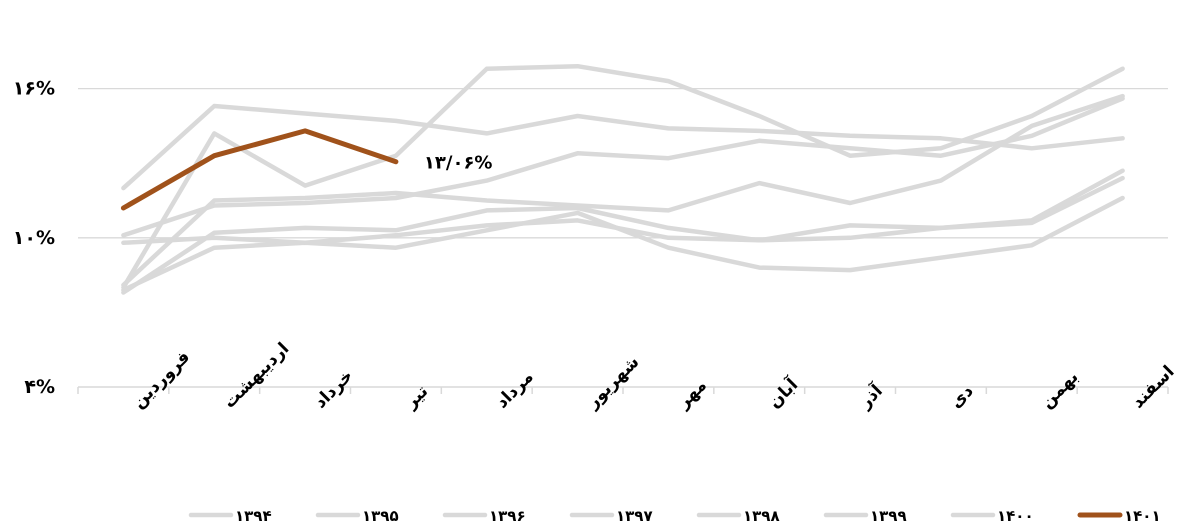 The width and height of the screenshot is (1192, 527). I want to click on x-tick-label: اردیبهشت, so click(257, 376).